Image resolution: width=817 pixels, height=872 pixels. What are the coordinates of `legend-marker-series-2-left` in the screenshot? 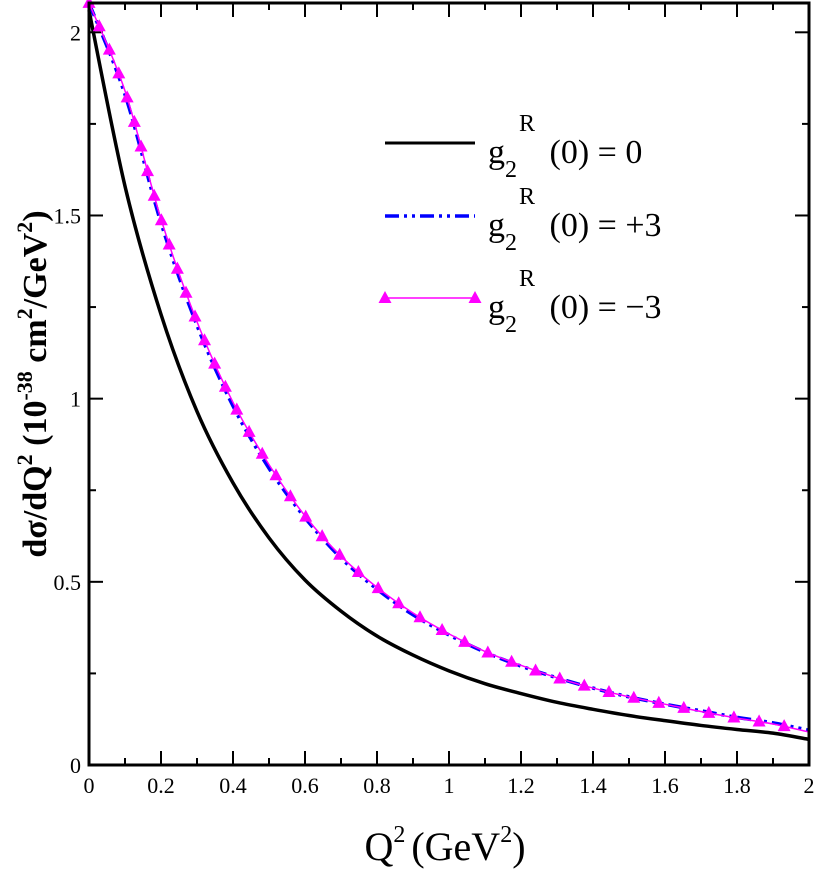 It's located at (385, 297).